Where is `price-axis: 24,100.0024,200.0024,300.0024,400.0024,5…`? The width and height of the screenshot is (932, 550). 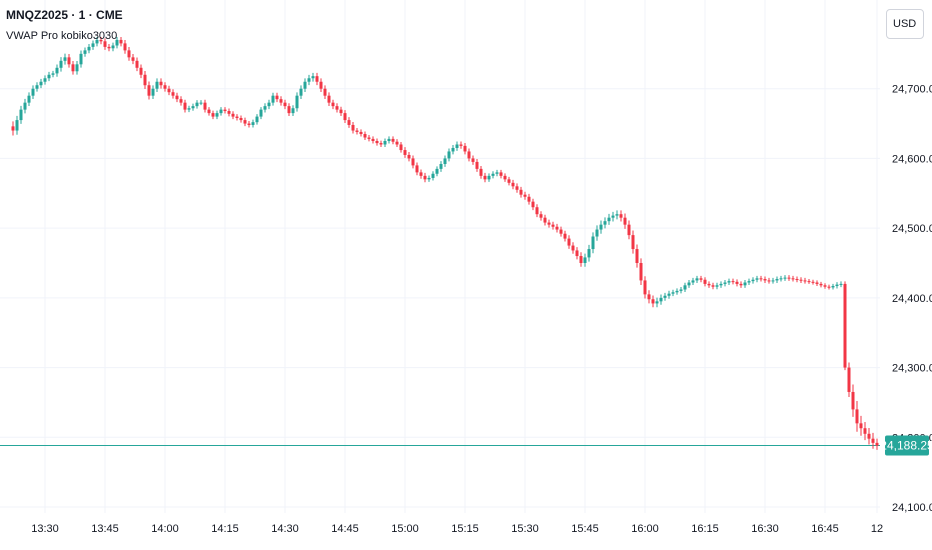
price-axis: 24,100.0024,200.0024,300.0024,400.0024,5… is located at coordinates (912, 299).